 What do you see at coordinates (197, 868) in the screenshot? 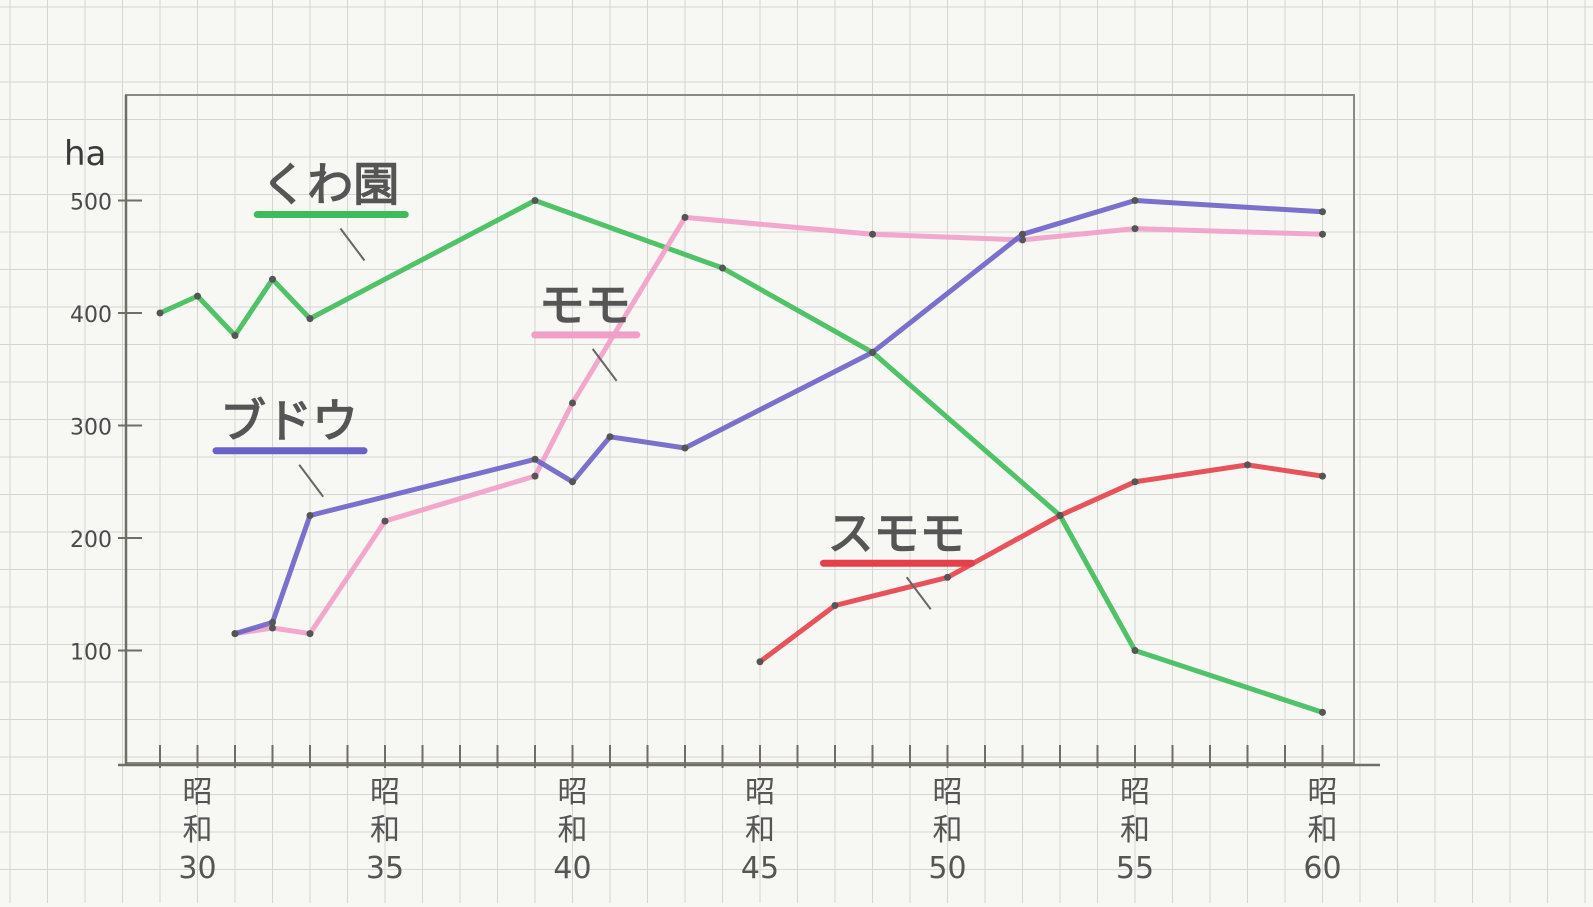
I see `x-tick-label-line: 30` at bounding box center [197, 868].